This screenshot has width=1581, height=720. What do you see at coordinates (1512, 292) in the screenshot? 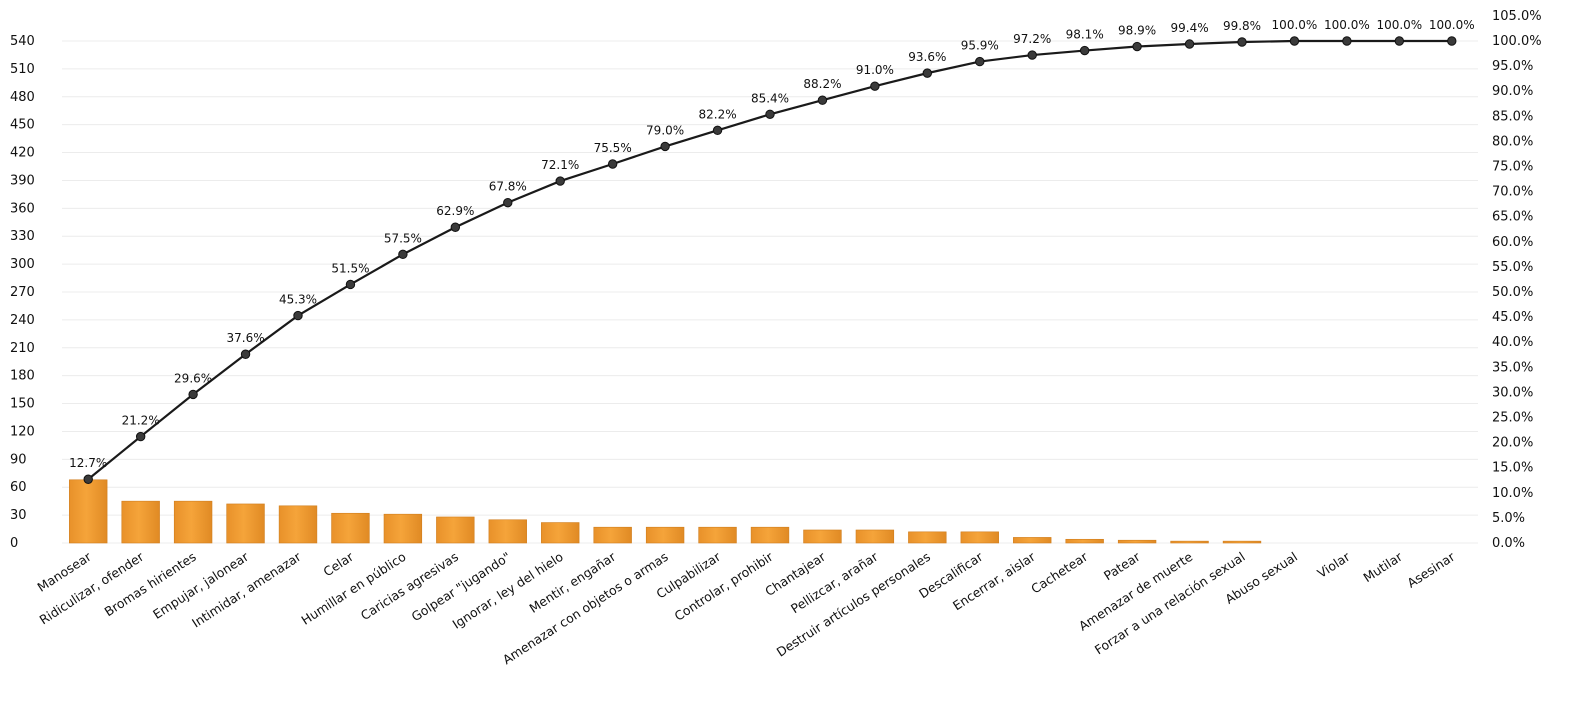
I see `right-axis-tick-label: 50.0%` at bounding box center [1512, 292].